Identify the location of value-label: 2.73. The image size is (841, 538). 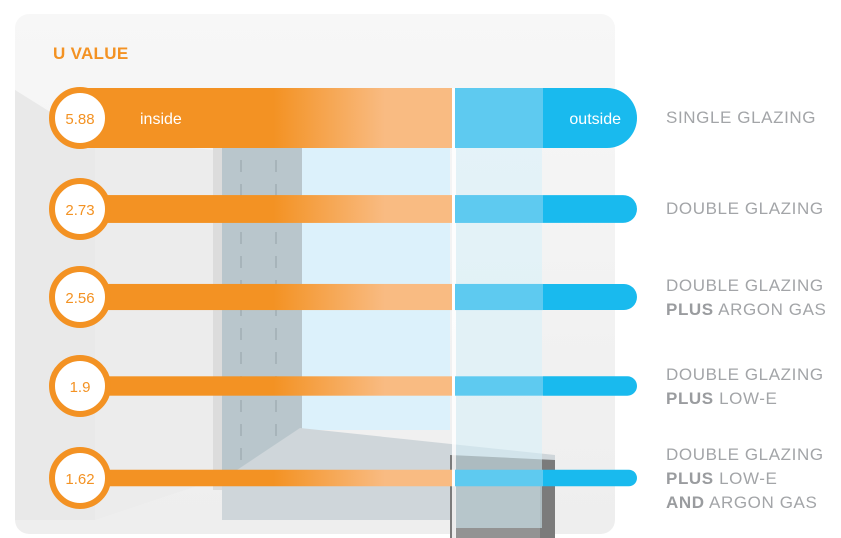
(79, 210).